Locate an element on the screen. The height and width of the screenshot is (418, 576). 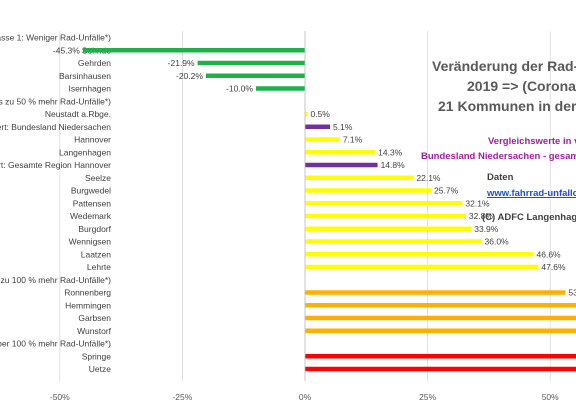
chart-title-line-1: Veränderung der Rad-U is located at coordinates (504, 66).